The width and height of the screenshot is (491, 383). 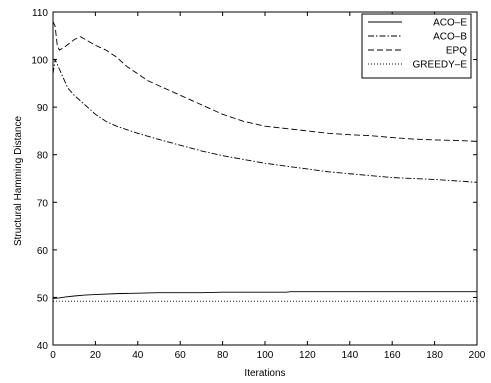 I want to click on y-tick-label: 40, so click(x=43, y=346).